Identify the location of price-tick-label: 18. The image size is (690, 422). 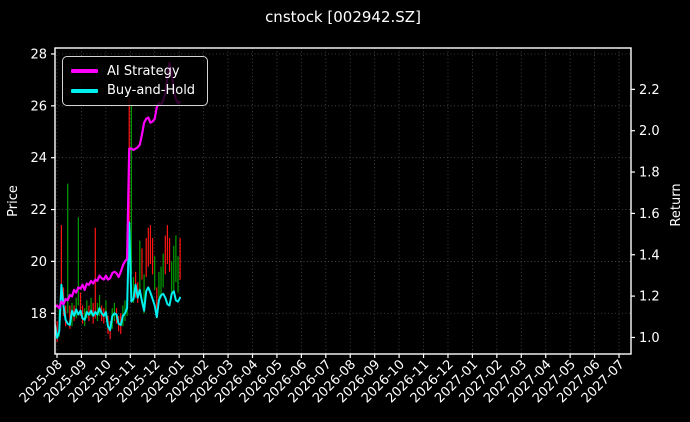
(38, 314).